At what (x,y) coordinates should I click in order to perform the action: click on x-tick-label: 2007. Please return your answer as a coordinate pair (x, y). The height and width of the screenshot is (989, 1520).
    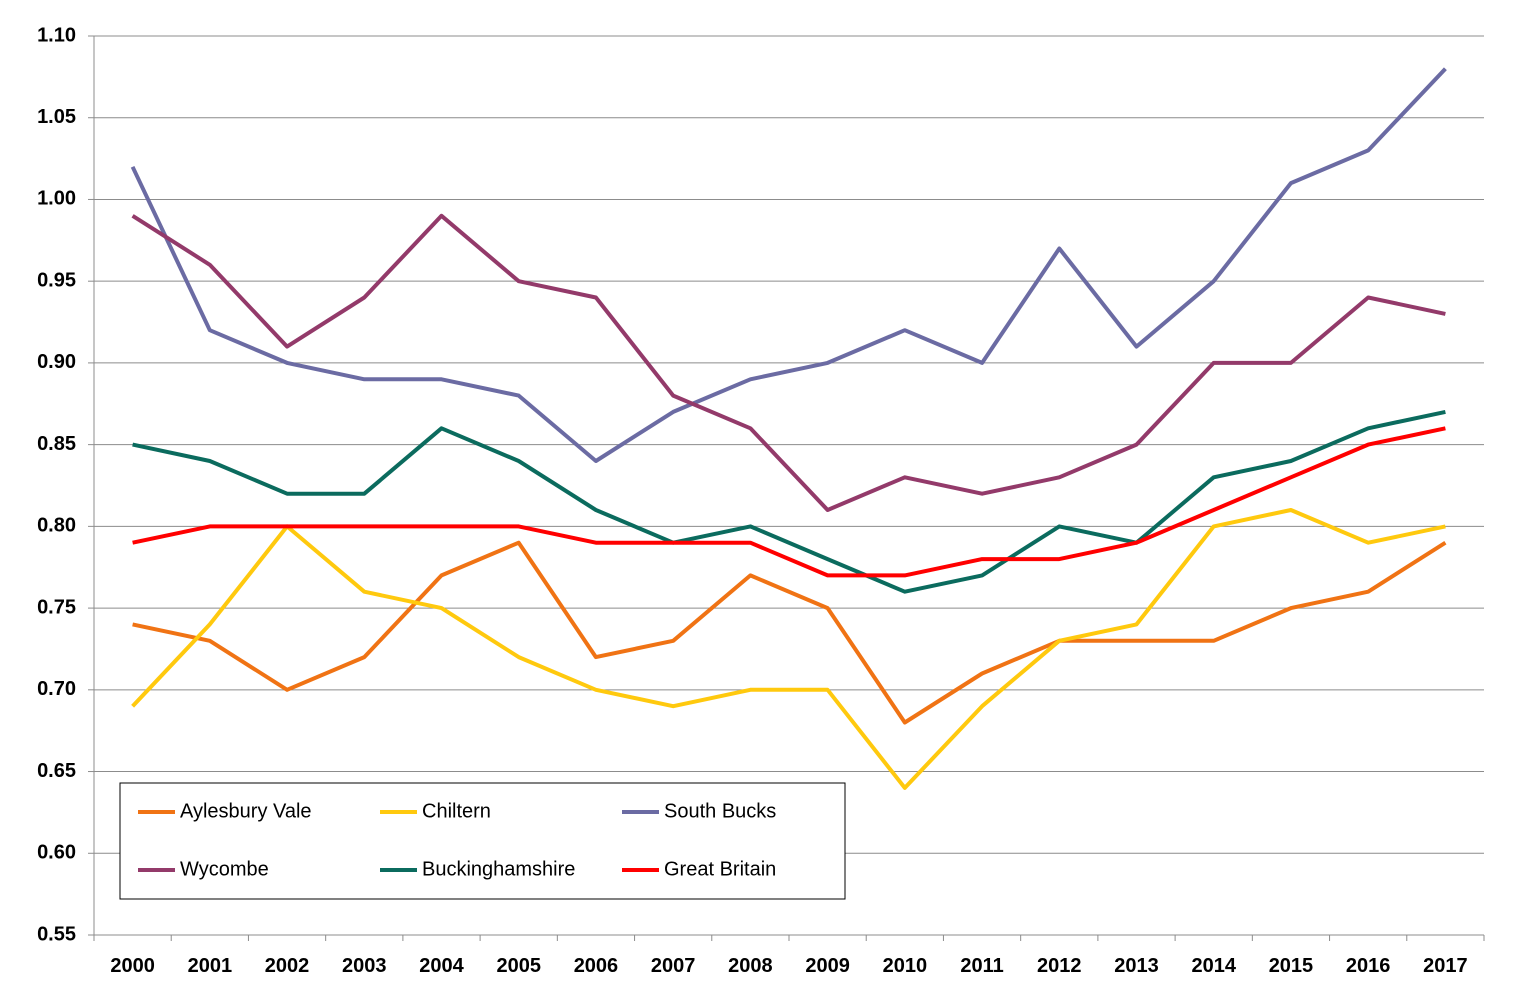
    Looking at the image, I should click on (673, 966).